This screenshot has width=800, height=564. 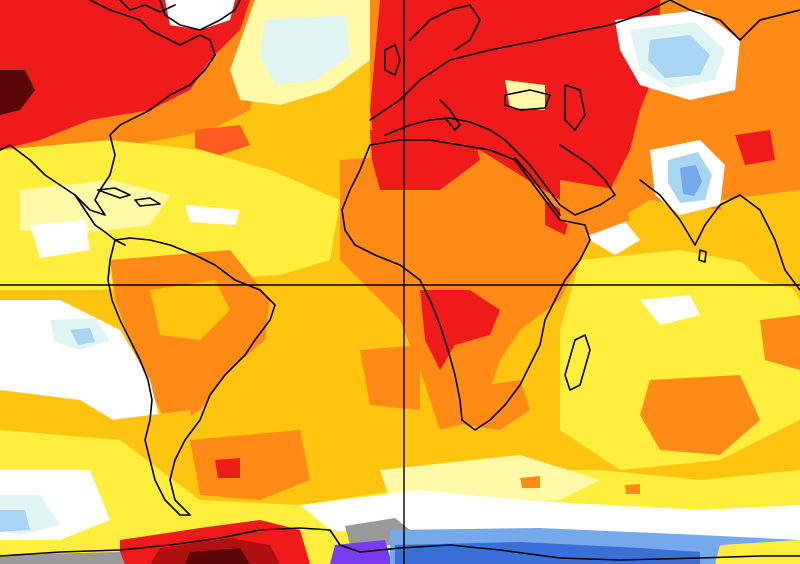 What do you see at coordinates (425, 155) in the screenshot?
I see `anomaly-region-sahara-red` at bounding box center [425, 155].